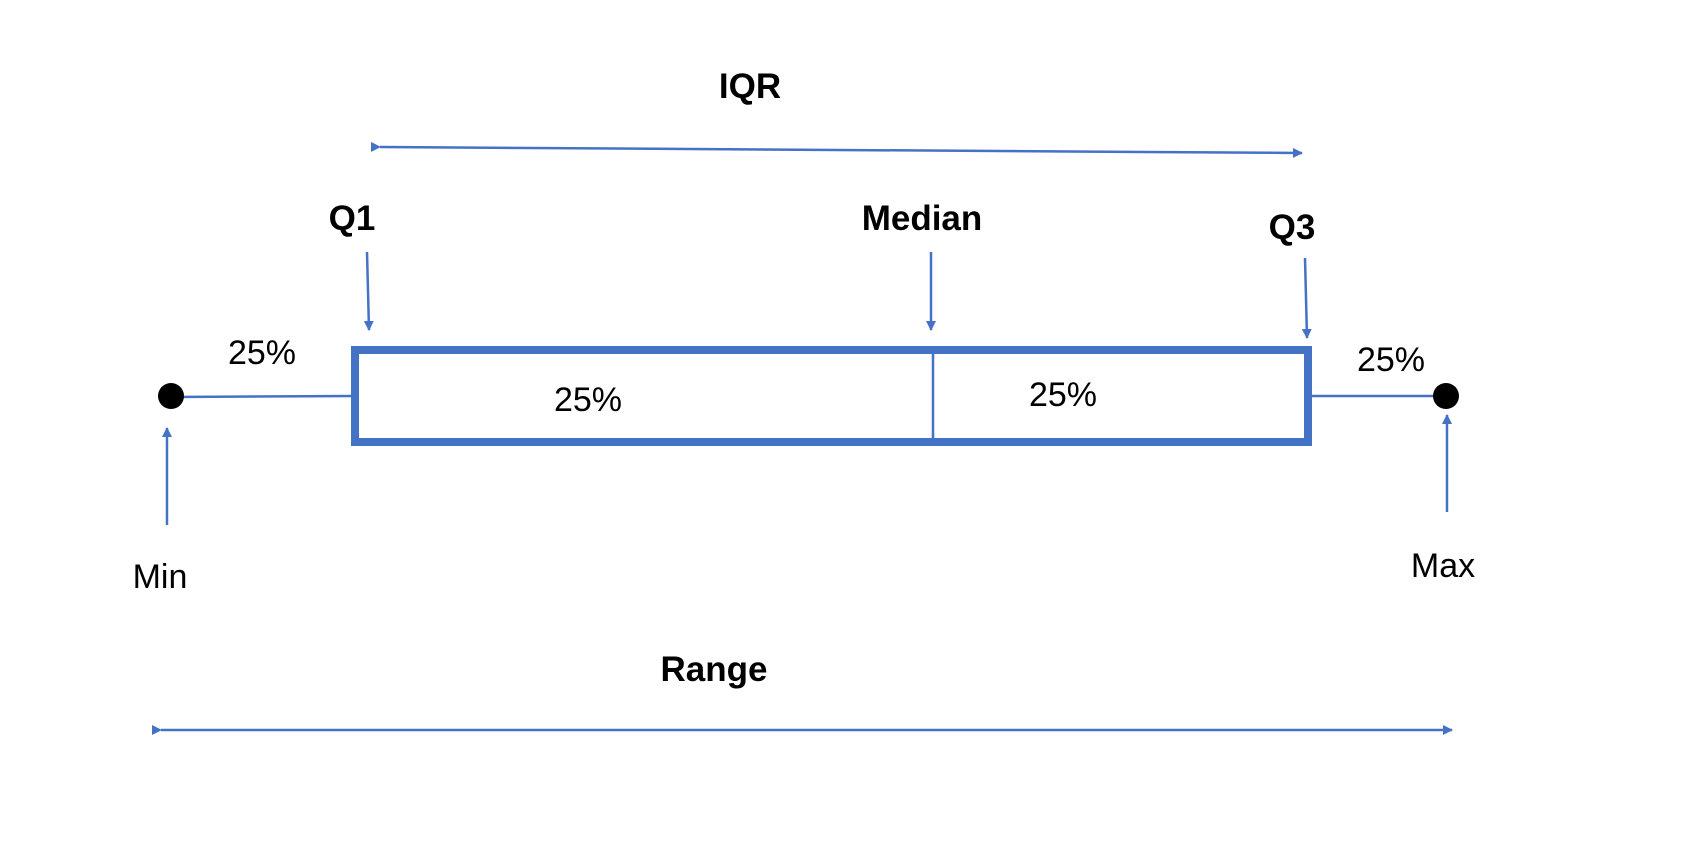 The width and height of the screenshot is (1698, 854). What do you see at coordinates (588, 400) in the screenshot?
I see `box-left-percent: 25%` at bounding box center [588, 400].